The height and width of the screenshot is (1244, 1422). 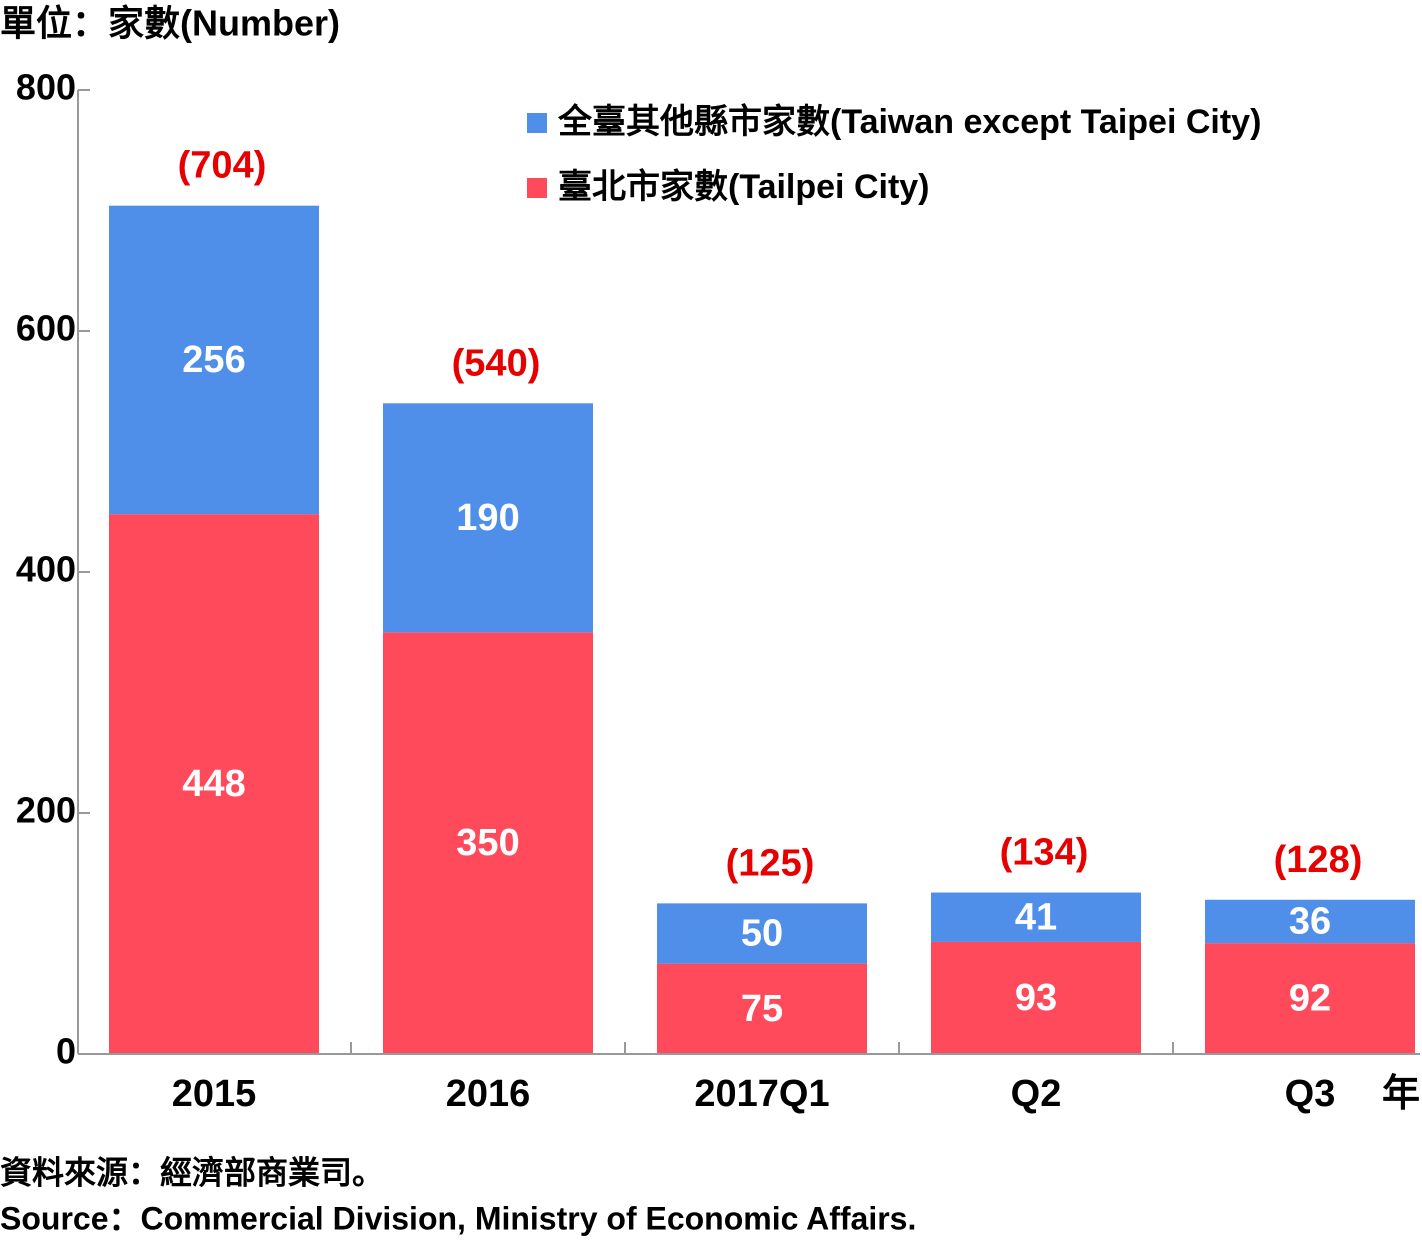 I want to click on data-label: 256, so click(x=213, y=360).